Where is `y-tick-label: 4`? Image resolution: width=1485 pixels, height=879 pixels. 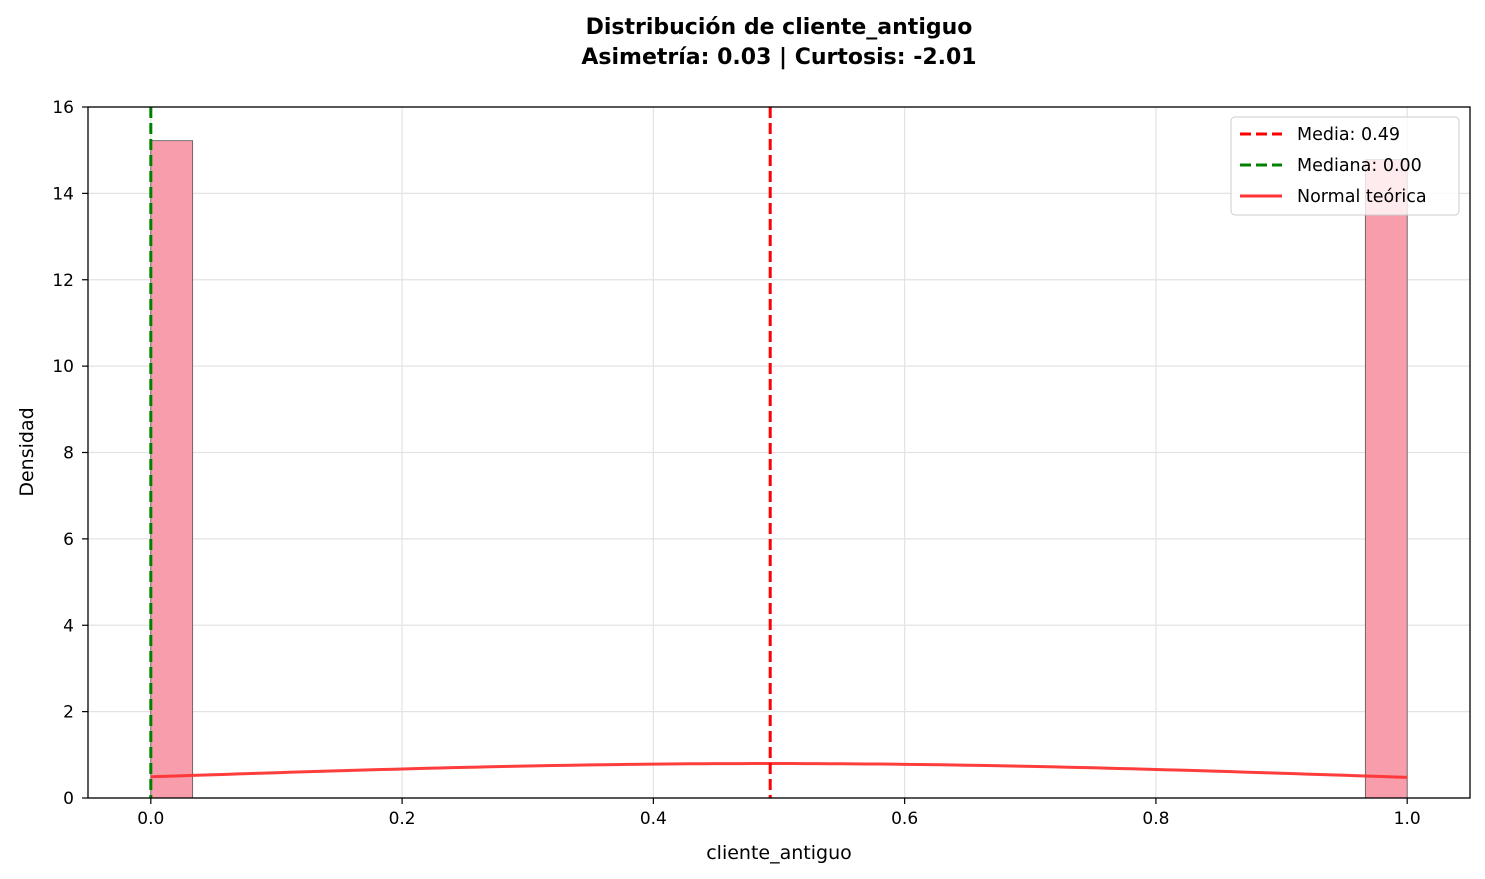 y-tick-label: 4 is located at coordinates (68, 626).